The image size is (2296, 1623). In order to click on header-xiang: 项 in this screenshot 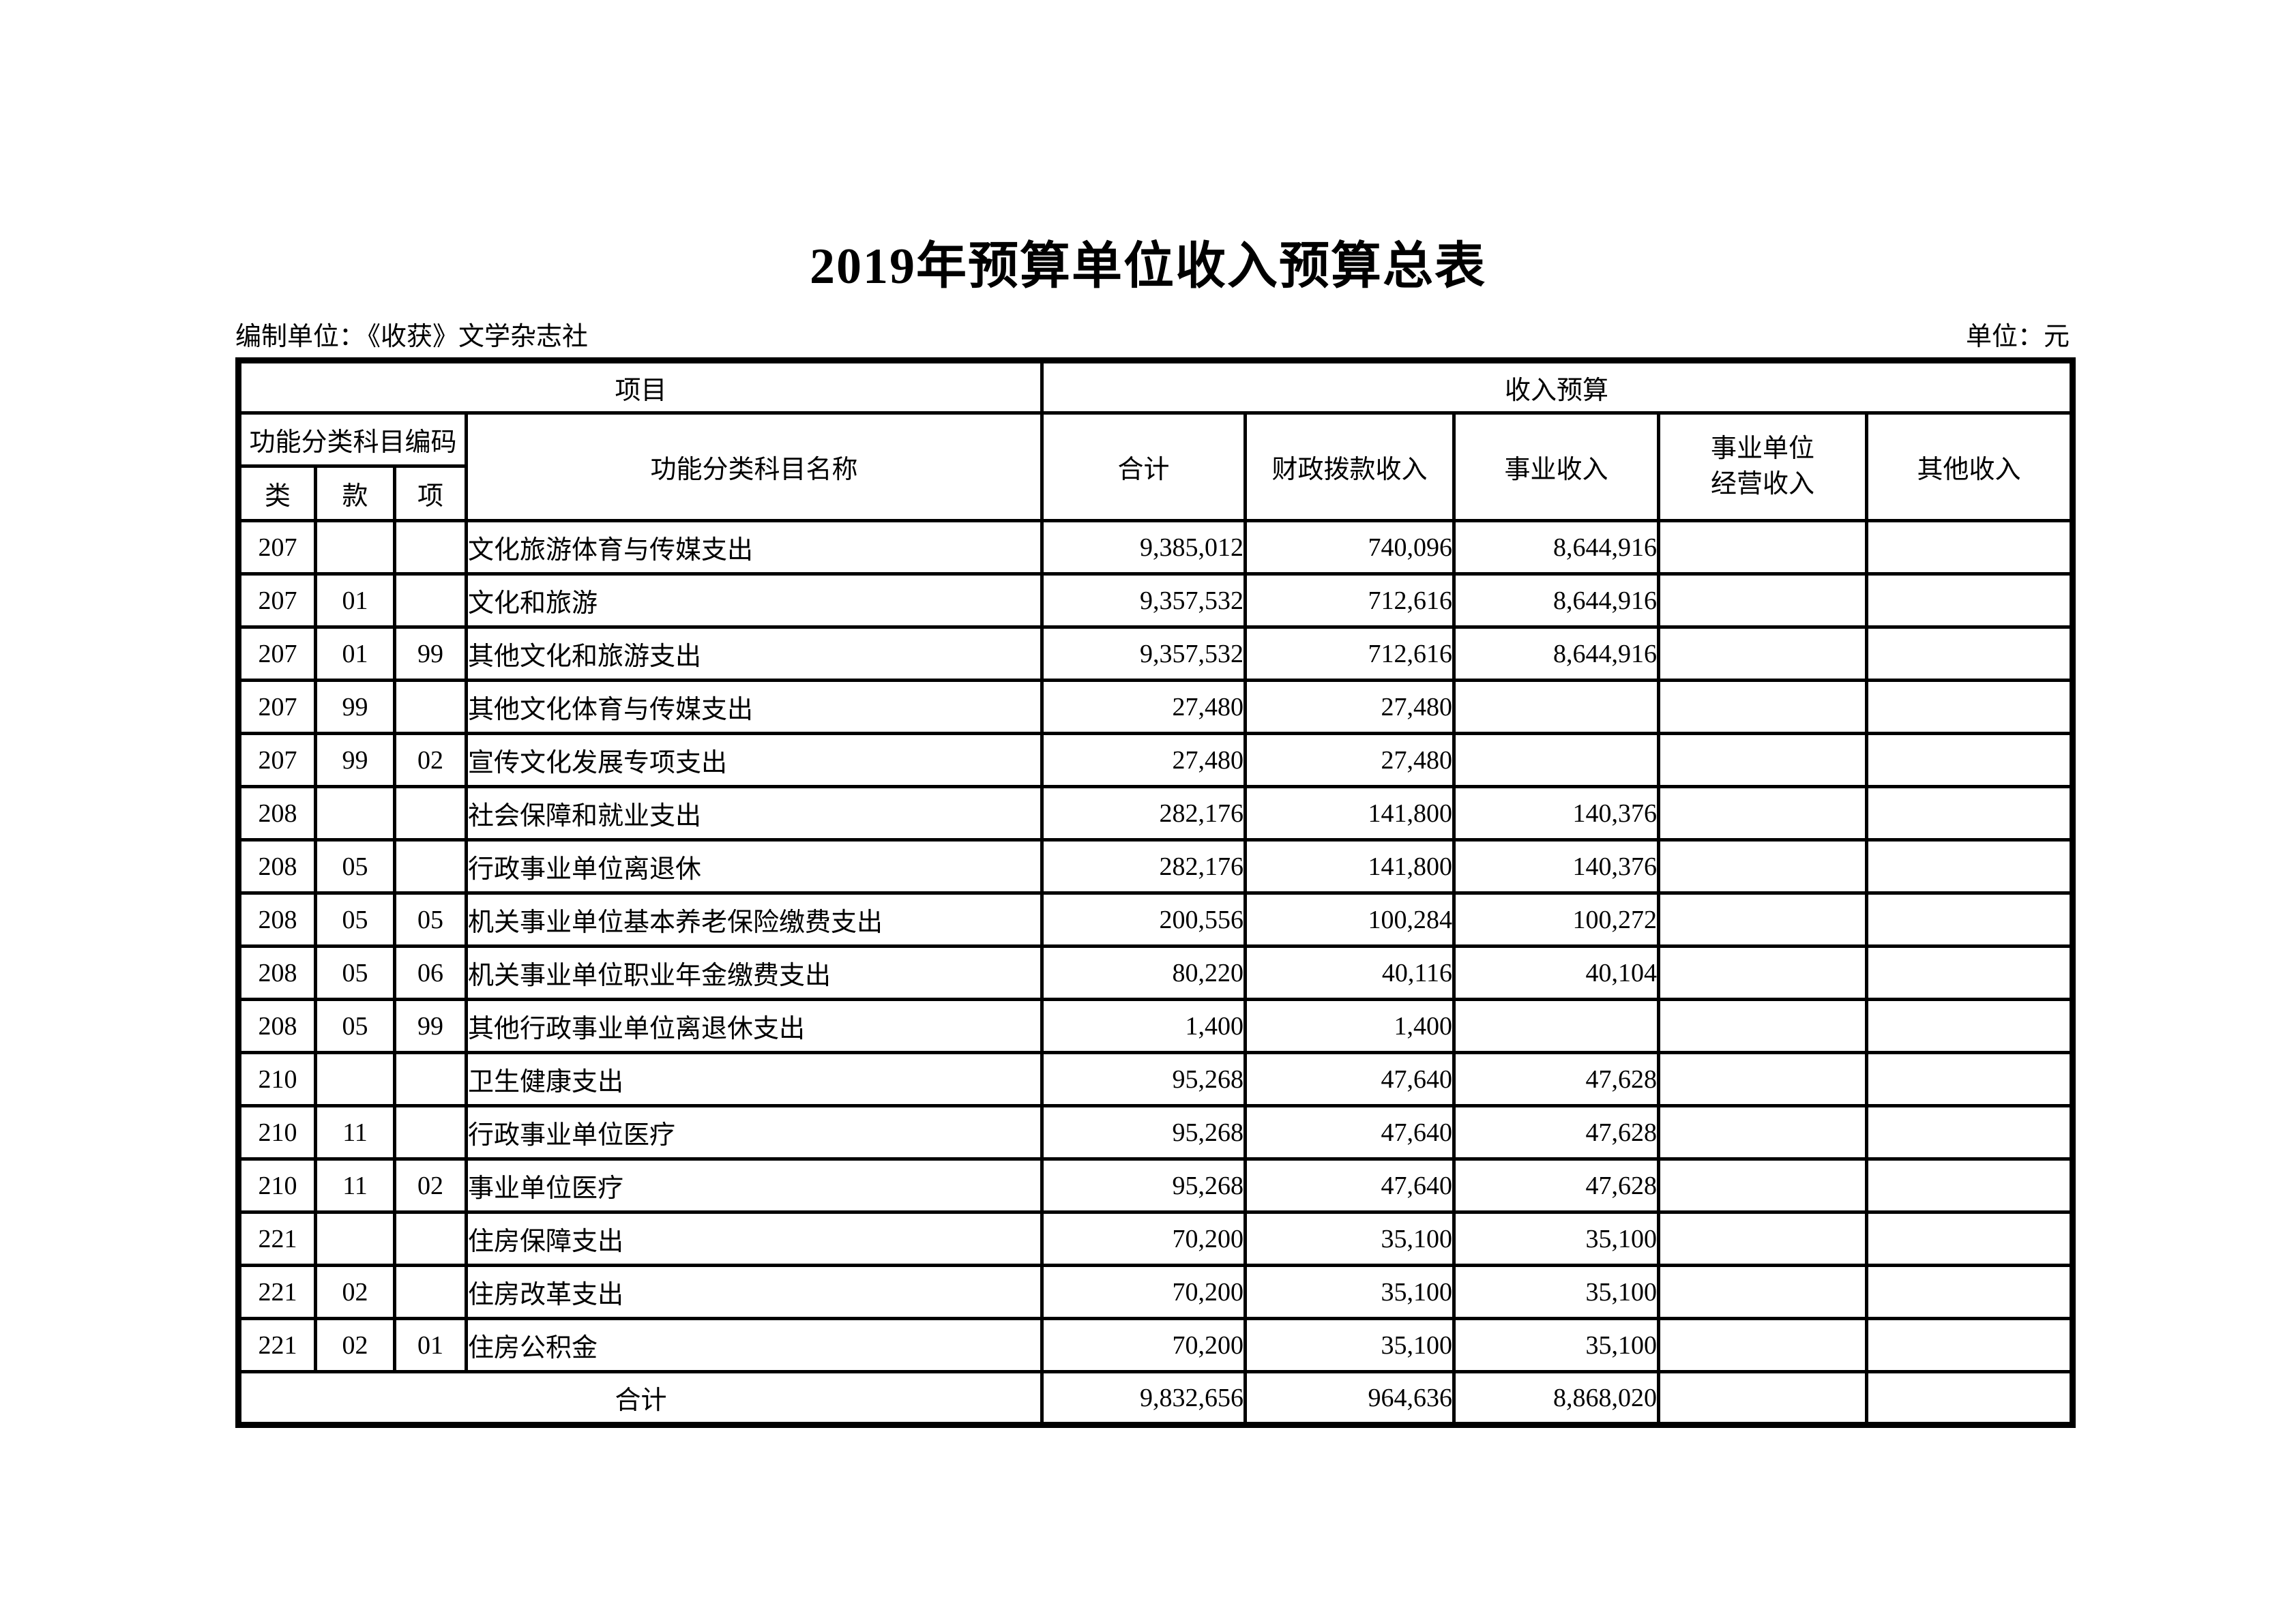, I will do `click(431, 493)`.